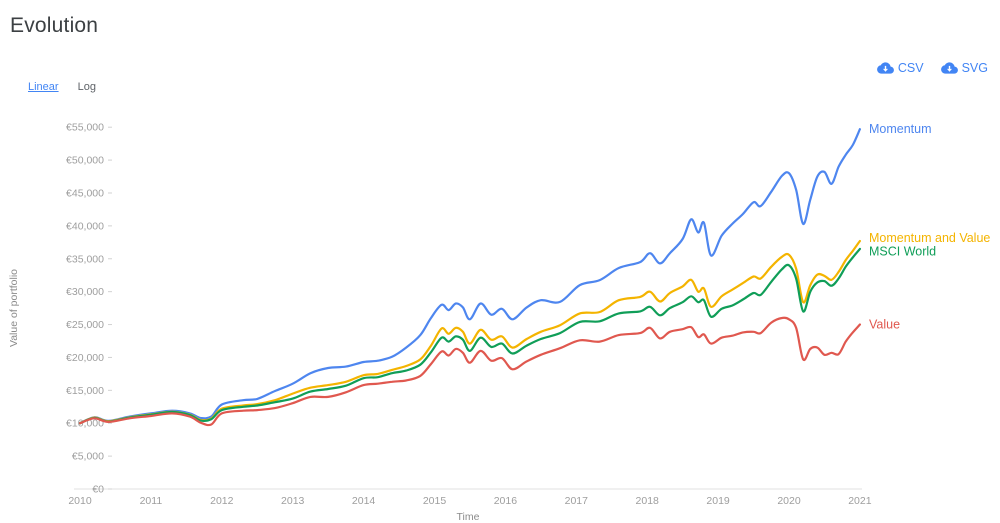  Describe the element at coordinates (222, 501) in the screenshot. I see `x-tick-label: 2012` at that location.